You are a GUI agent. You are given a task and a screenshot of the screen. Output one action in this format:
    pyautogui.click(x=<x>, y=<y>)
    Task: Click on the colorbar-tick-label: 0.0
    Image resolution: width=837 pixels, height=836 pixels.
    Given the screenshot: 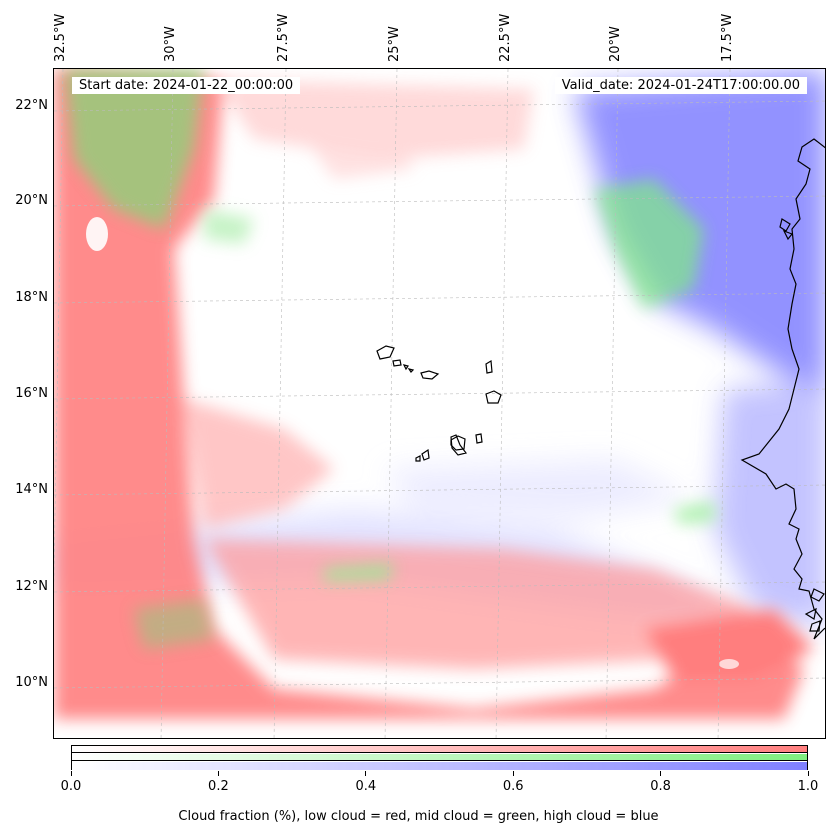 What is the action you would take?
    pyautogui.click(x=71, y=786)
    